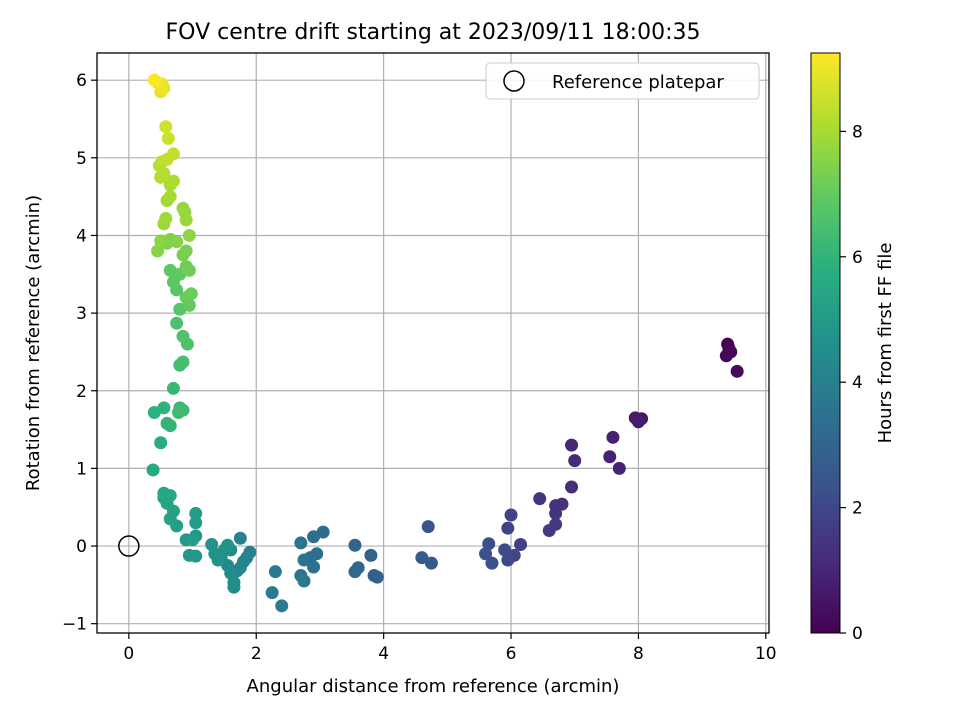  Describe the element at coordinates (79, 353) in the screenshot. I see `y-axis-ticks: −1 0 1 2 3 4 5 6` at that location.